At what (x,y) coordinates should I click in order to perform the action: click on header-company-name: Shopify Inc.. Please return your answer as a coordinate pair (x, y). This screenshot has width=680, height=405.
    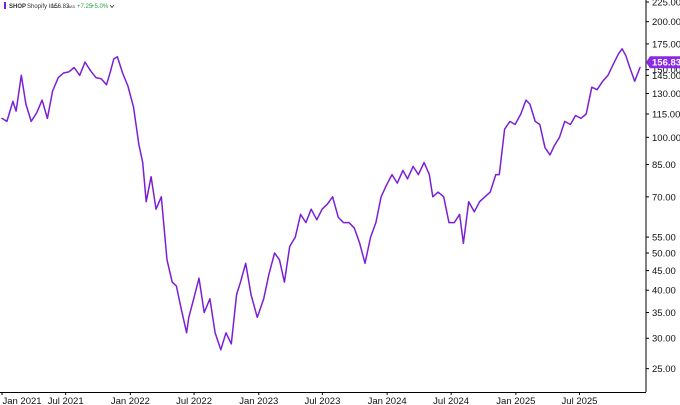
    Looking at the image, I should click on (43, 7).